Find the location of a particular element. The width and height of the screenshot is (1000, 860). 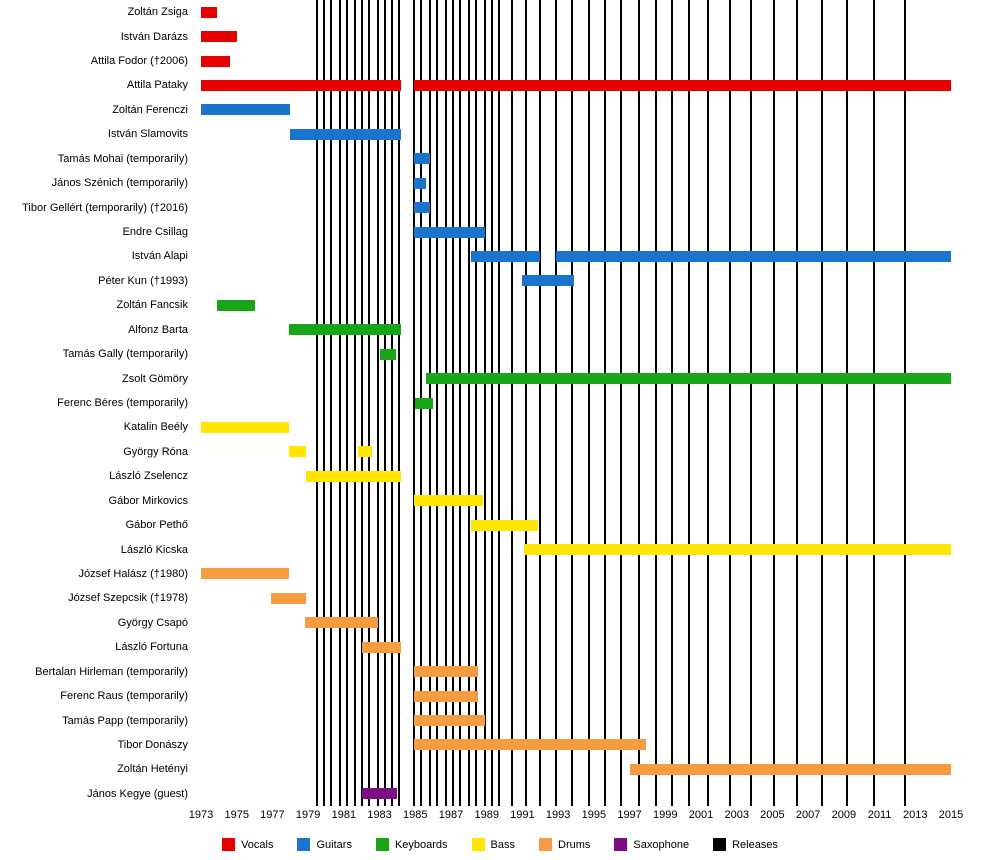

member-name: János Szénich (temporarily) is located at coordinates (119, 183).